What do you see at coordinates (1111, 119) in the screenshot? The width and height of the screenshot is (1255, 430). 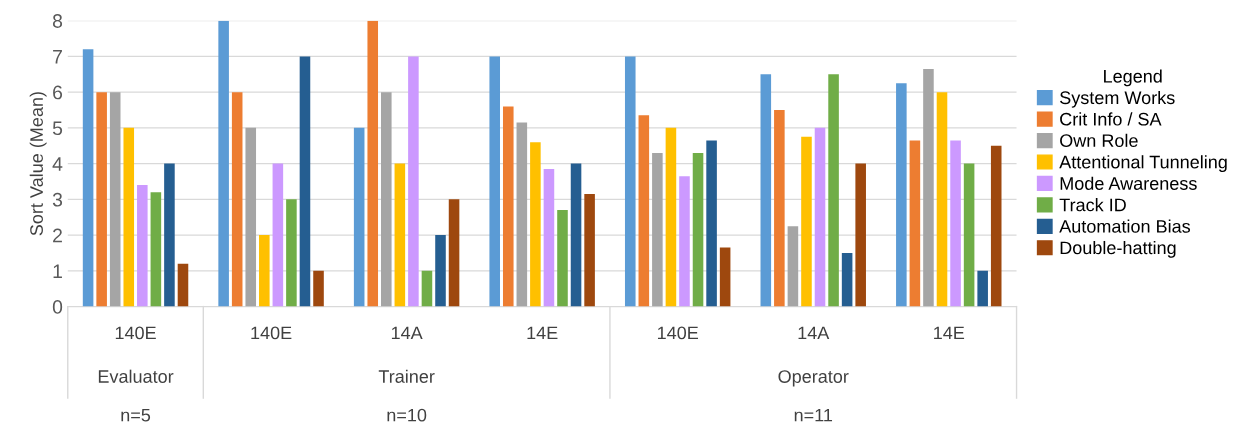 I see `legend-label: Crit Info / SA` at bounding box center [1111, 119].